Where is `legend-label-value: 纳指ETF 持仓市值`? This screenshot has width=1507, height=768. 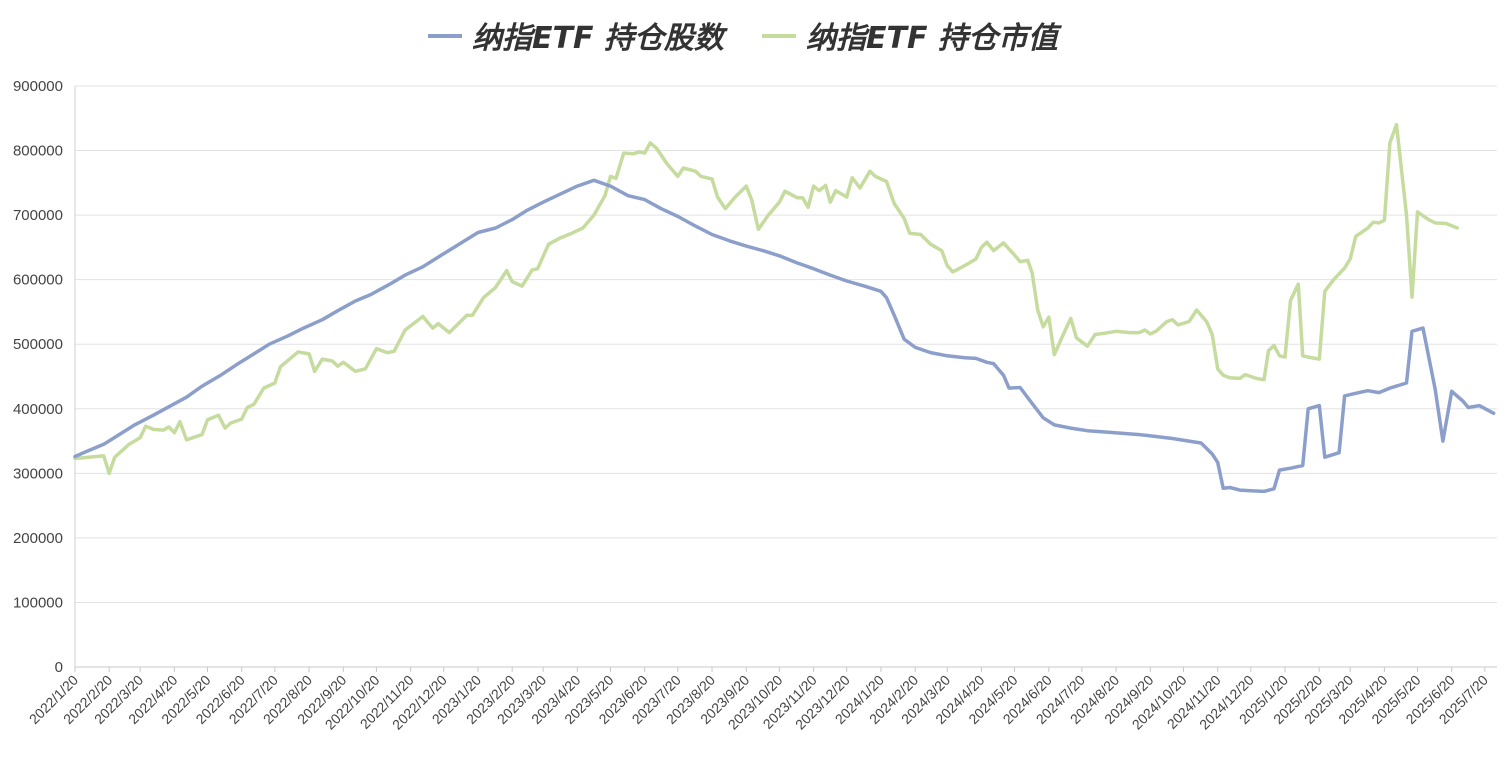
legend-label-value: 纳指ETF 持仓市值 is located at coordinates (934, 38).